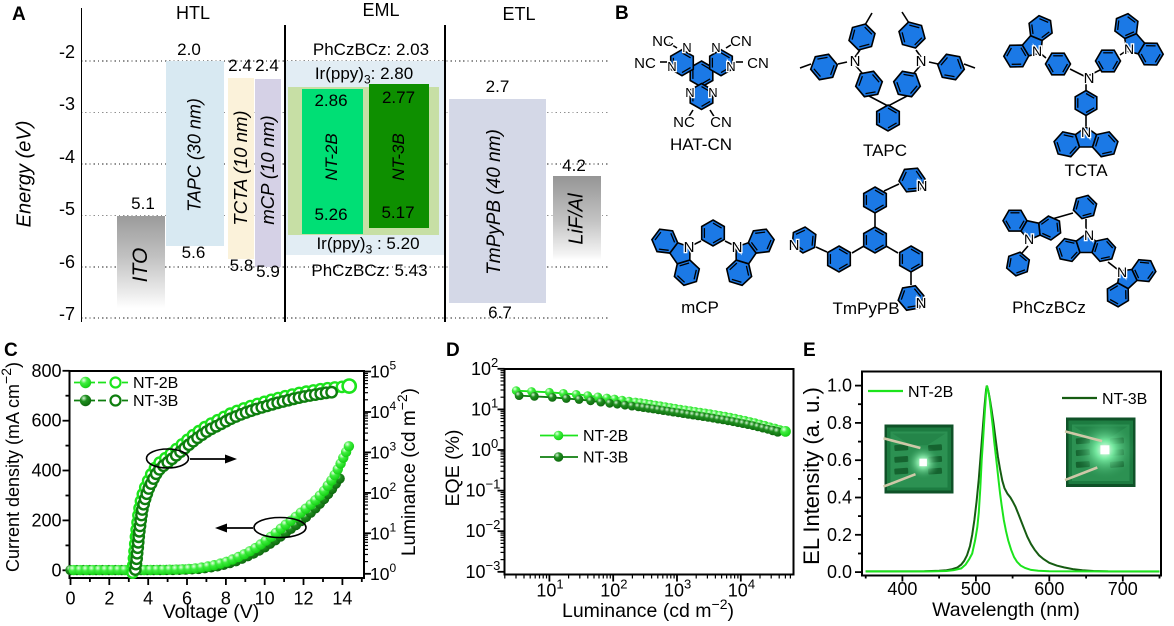  I want to click on svg-text: 12, so click(304, 599).